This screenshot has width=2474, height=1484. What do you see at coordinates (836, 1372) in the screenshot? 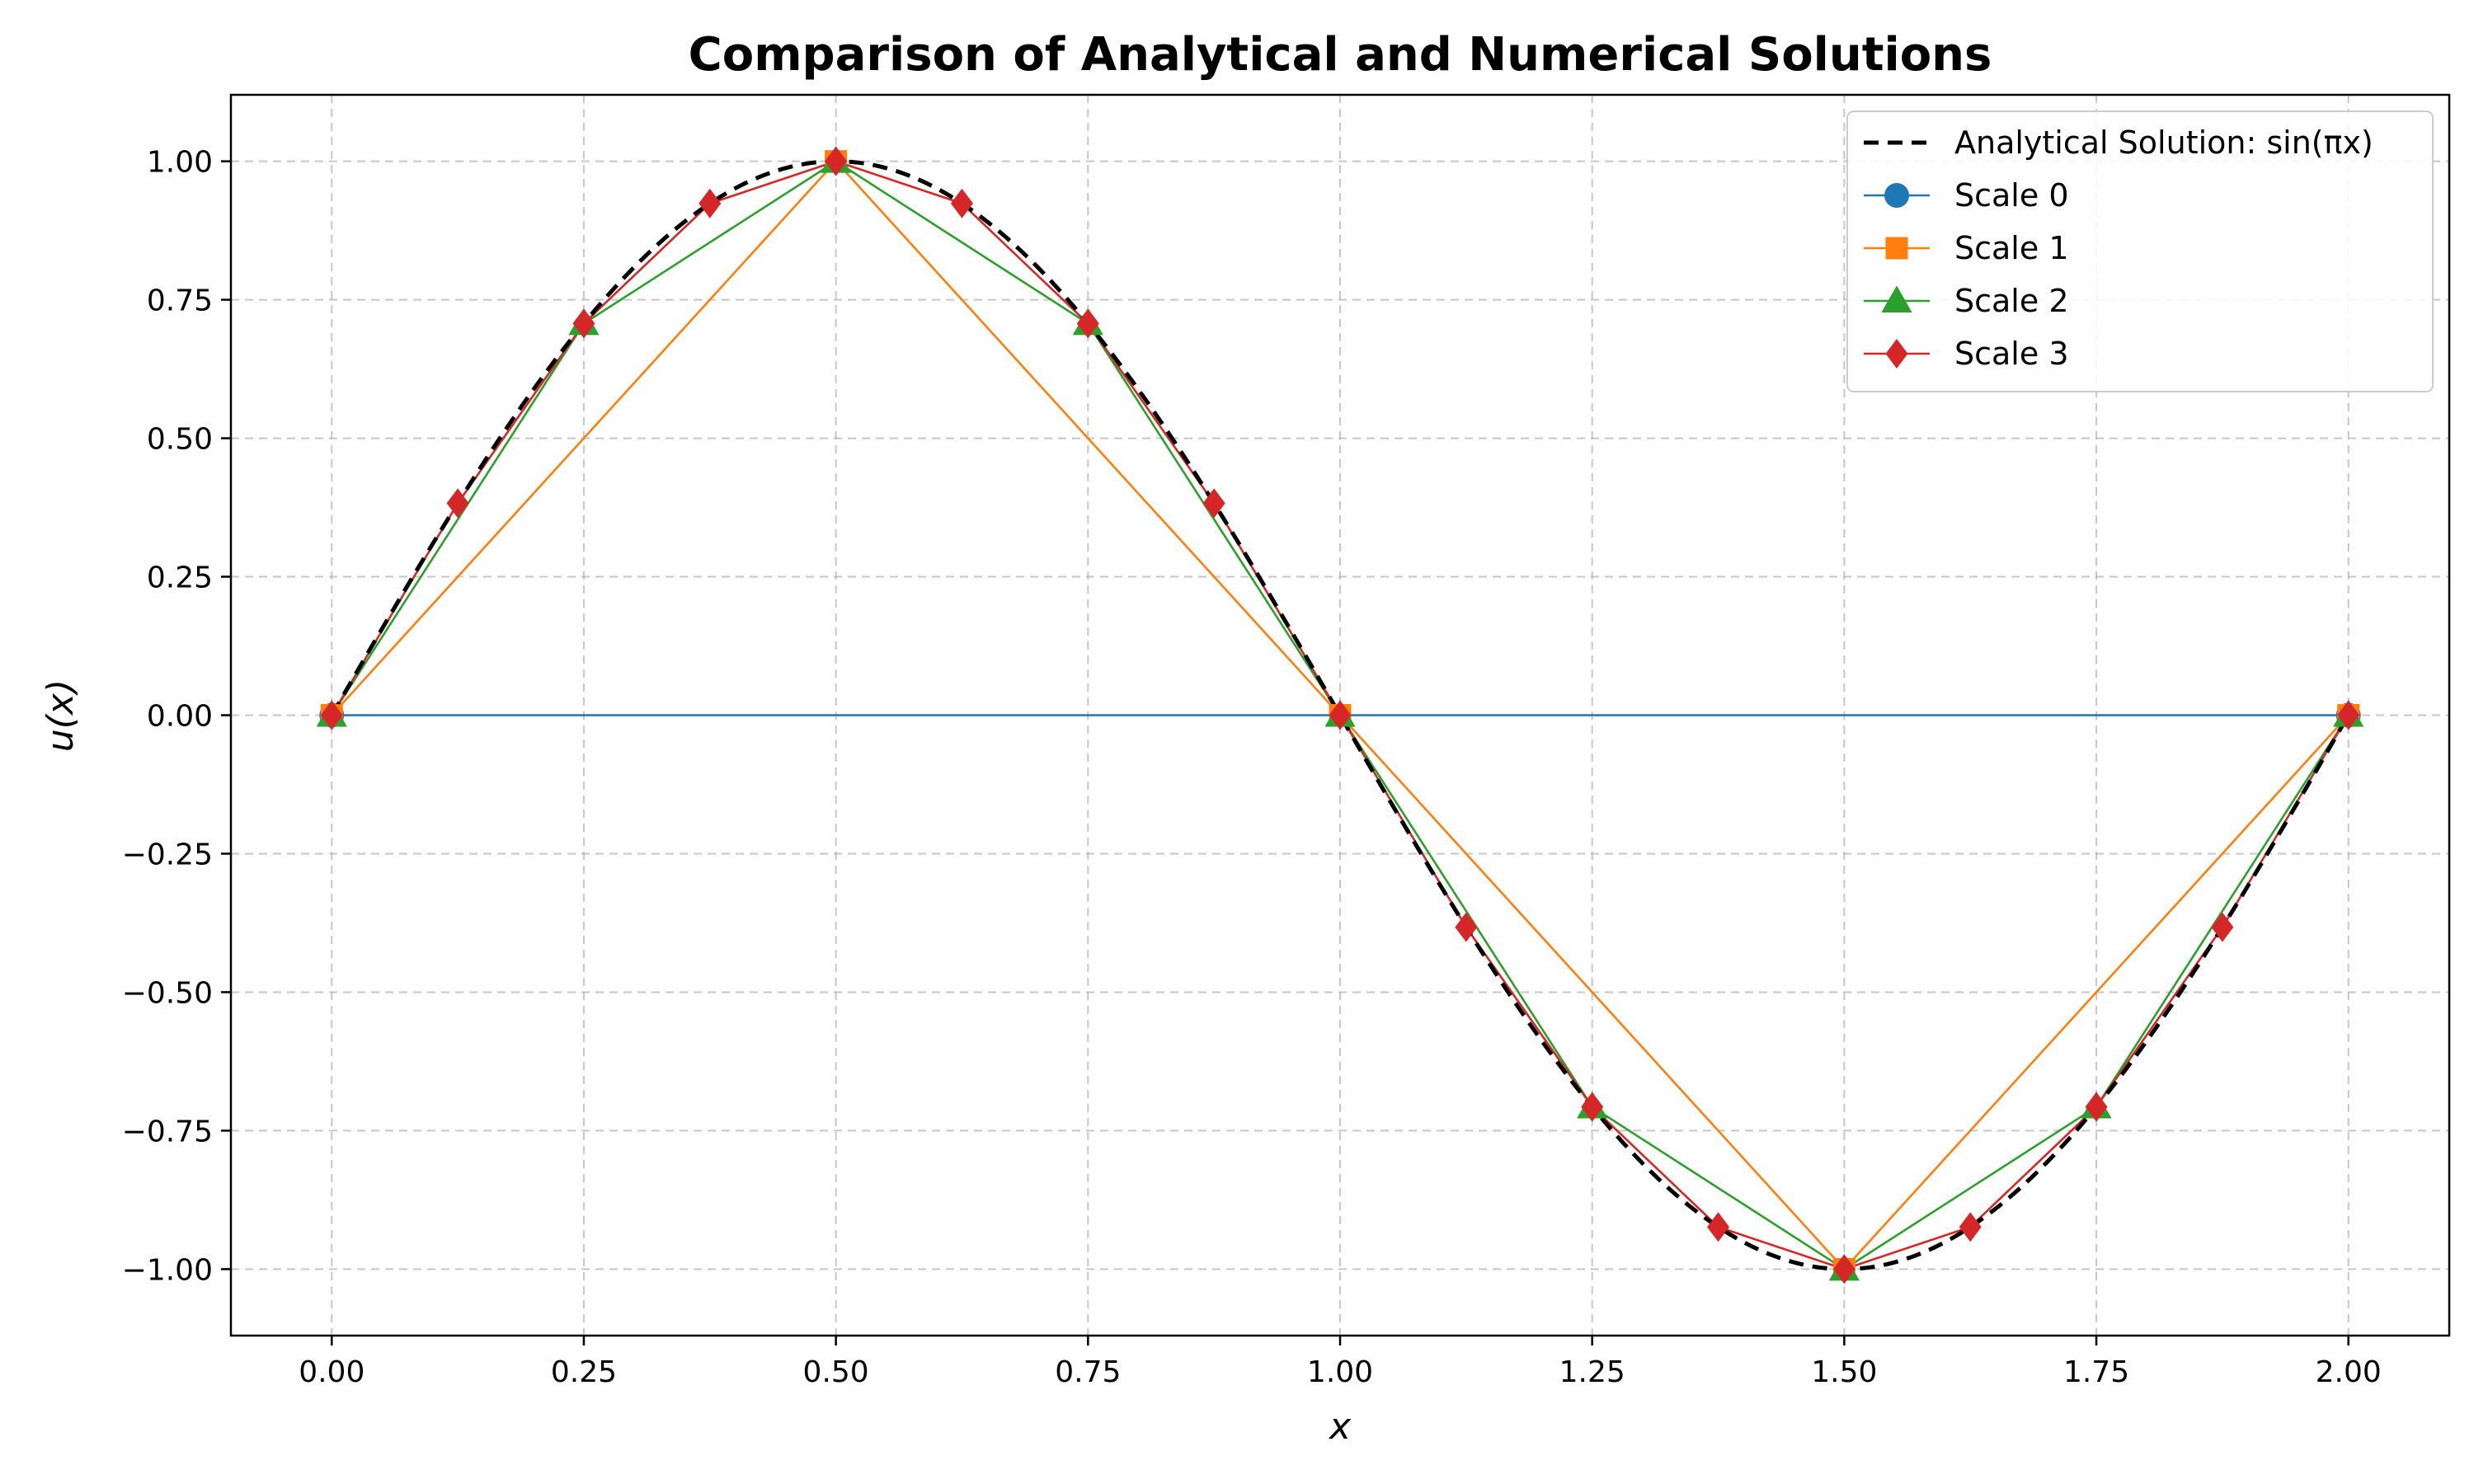
I see `x-tick-label: 0.50` at bounding box center [836, 1372].